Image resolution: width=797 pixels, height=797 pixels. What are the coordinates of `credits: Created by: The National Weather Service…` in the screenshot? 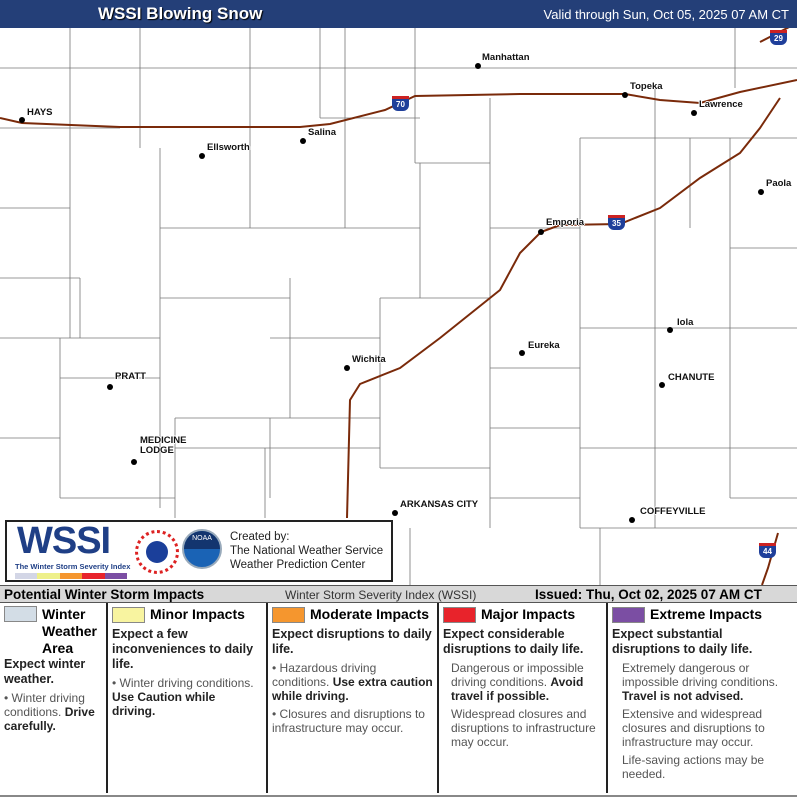 It's located at (306, 551).